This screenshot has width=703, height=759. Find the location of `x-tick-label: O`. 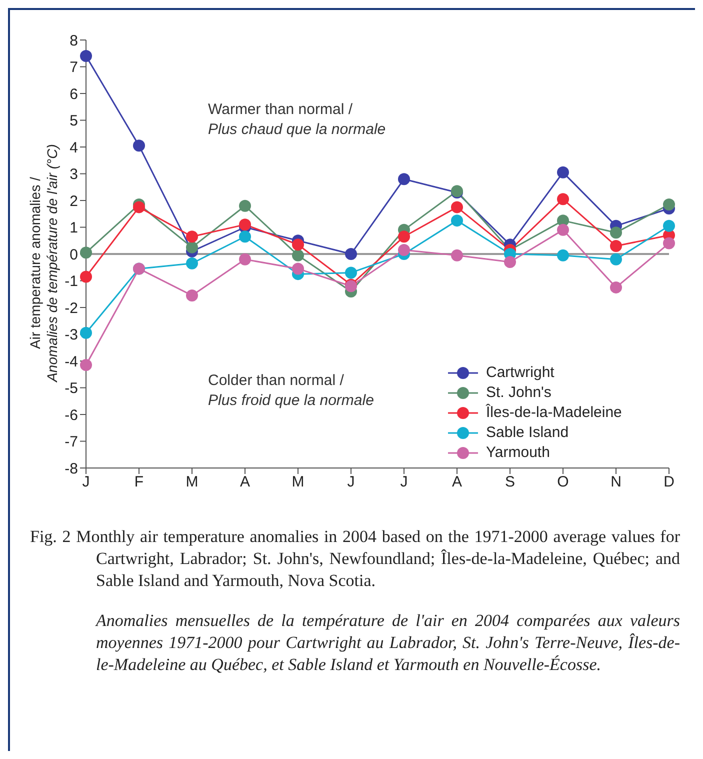

x-tick-label: O is located at coordinates (563, 482).